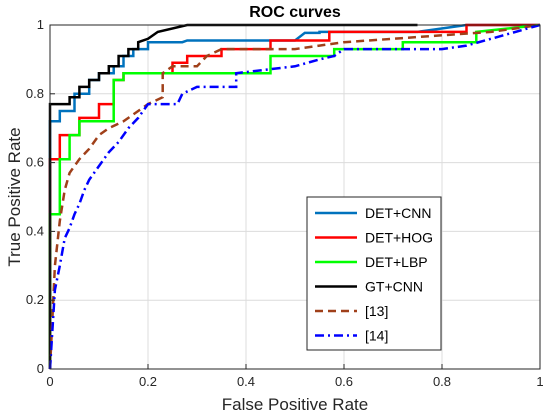  Describe the element at coordinates (14, 196) in the screenshot. I see `y-axis-title: True Positive Rate` at that location.